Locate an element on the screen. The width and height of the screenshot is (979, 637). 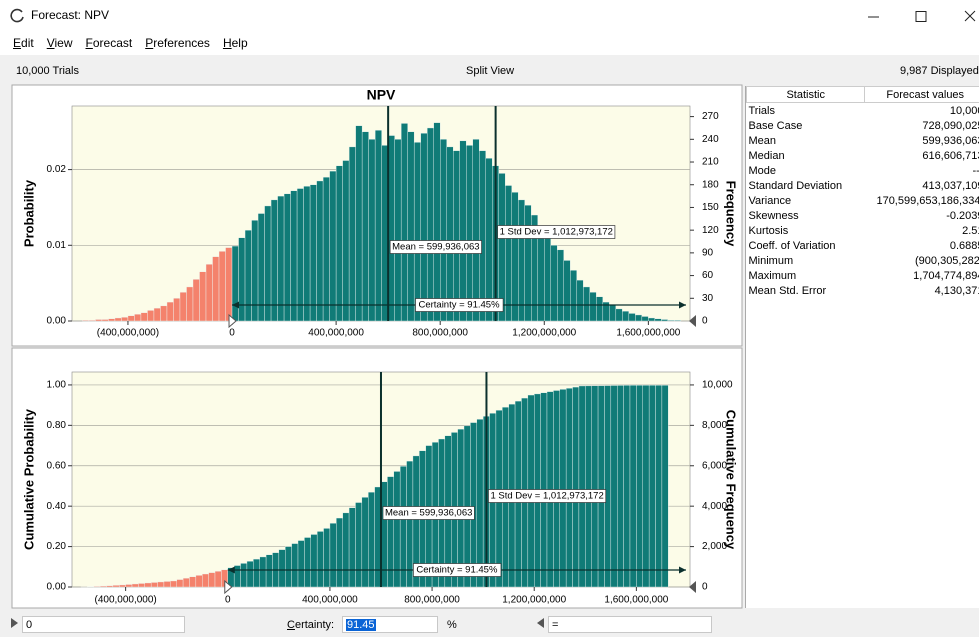
stat-name: Standard Deviation is located at coordinates (795, 185).